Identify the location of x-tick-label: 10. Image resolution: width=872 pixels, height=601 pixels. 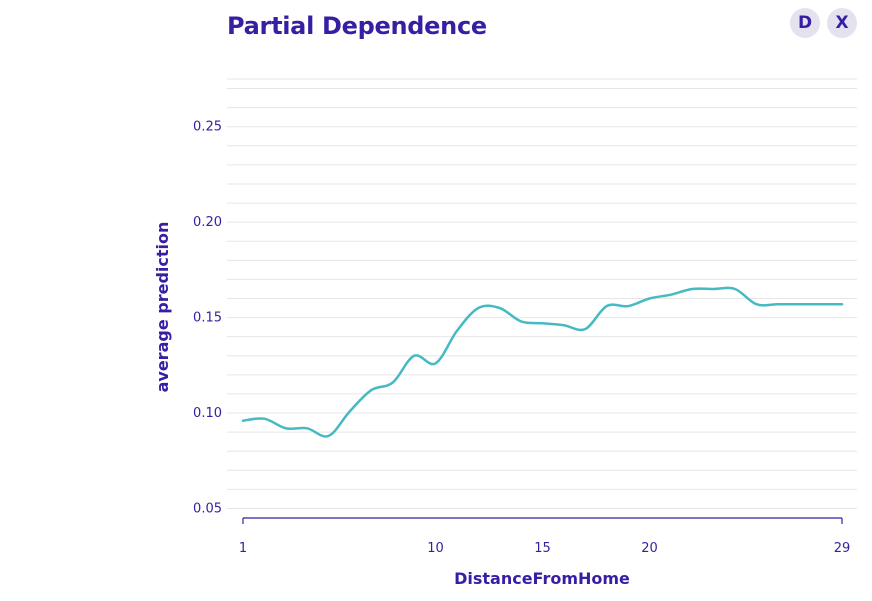
(435, 548).